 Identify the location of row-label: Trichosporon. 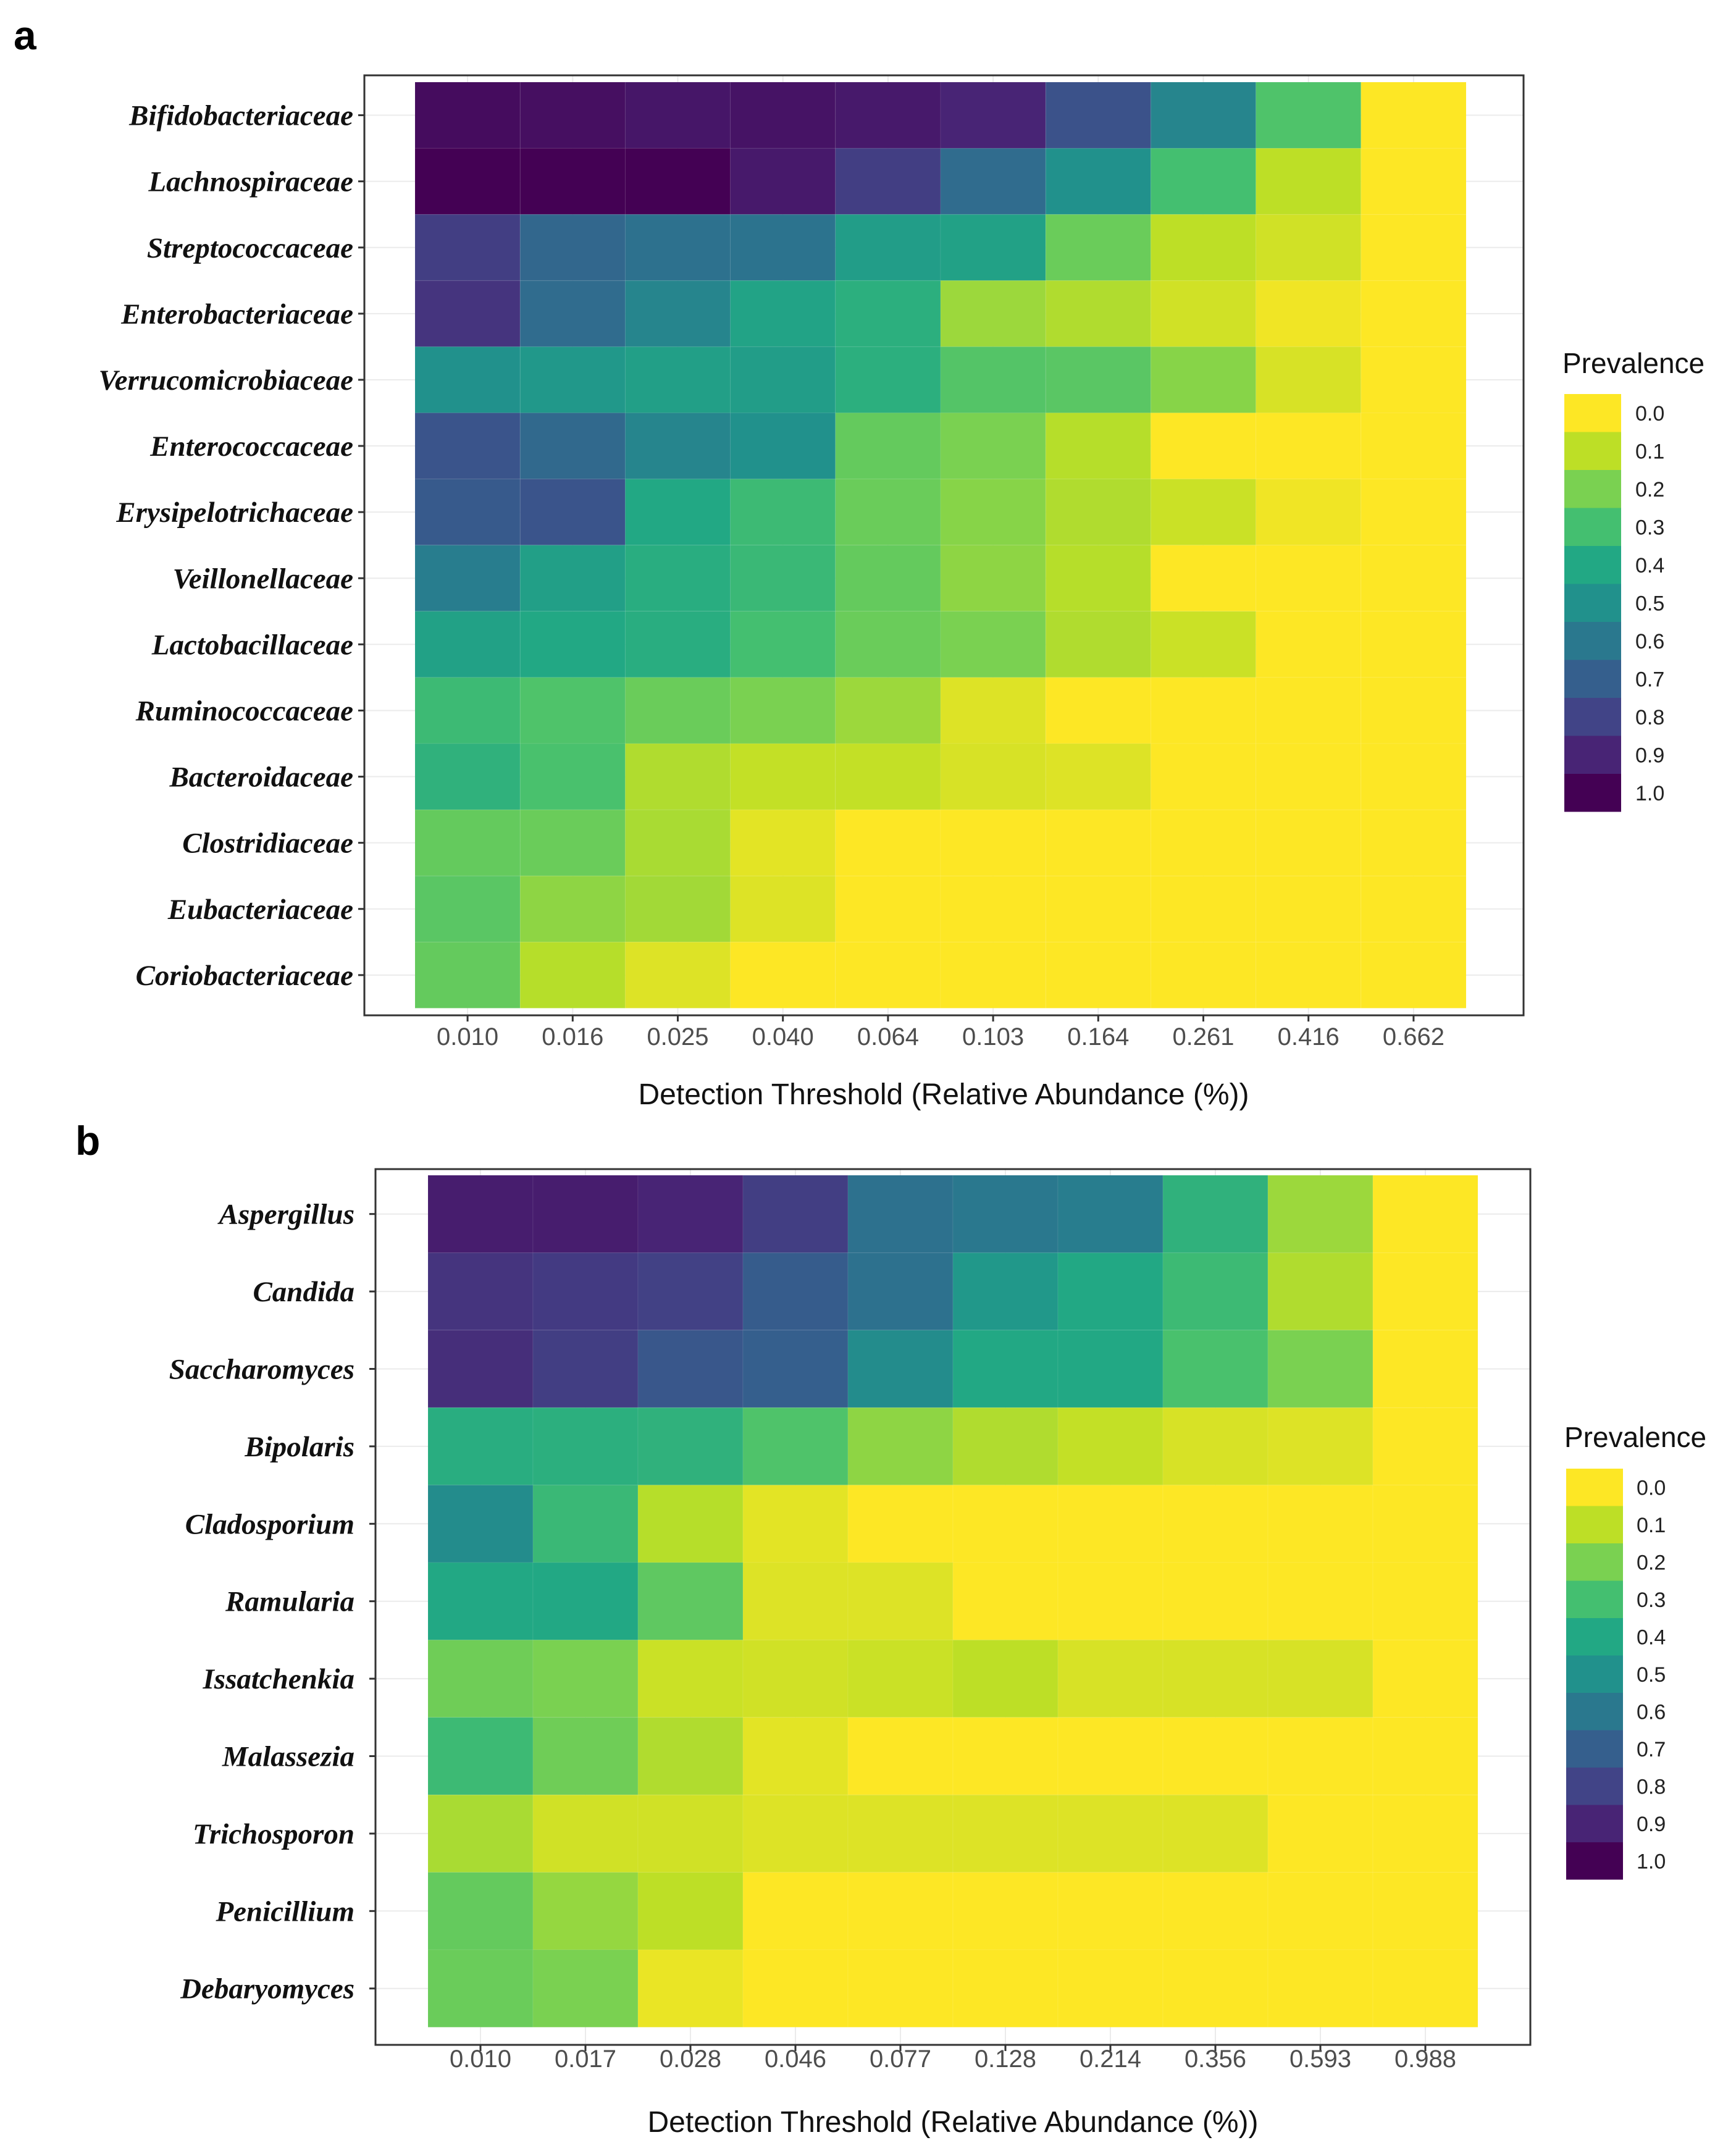
(273, 1834).